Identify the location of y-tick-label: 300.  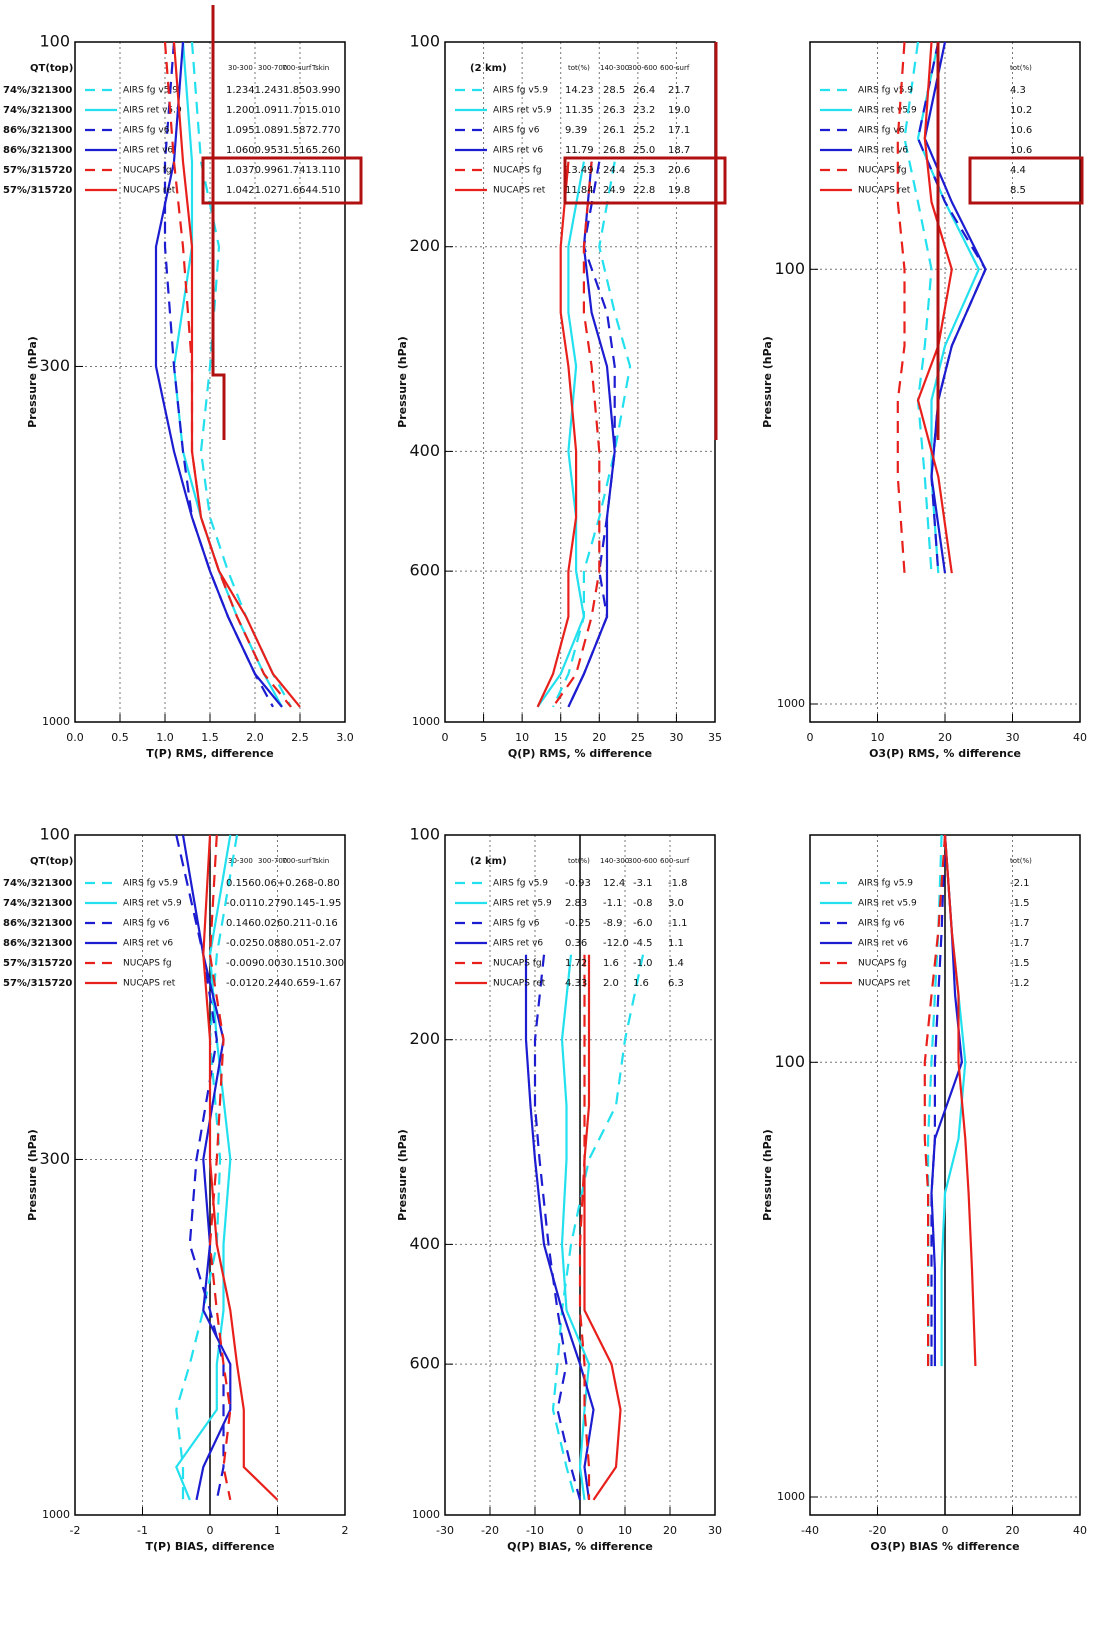
(54, 365).